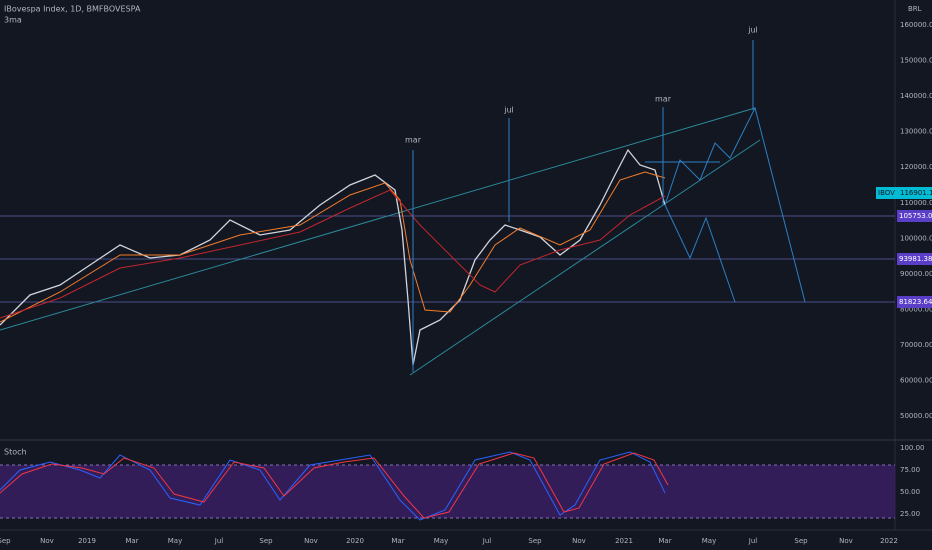  Describe the element at coordinates (915, 9) in the screenshot. I see `currency: BRL` at that location.